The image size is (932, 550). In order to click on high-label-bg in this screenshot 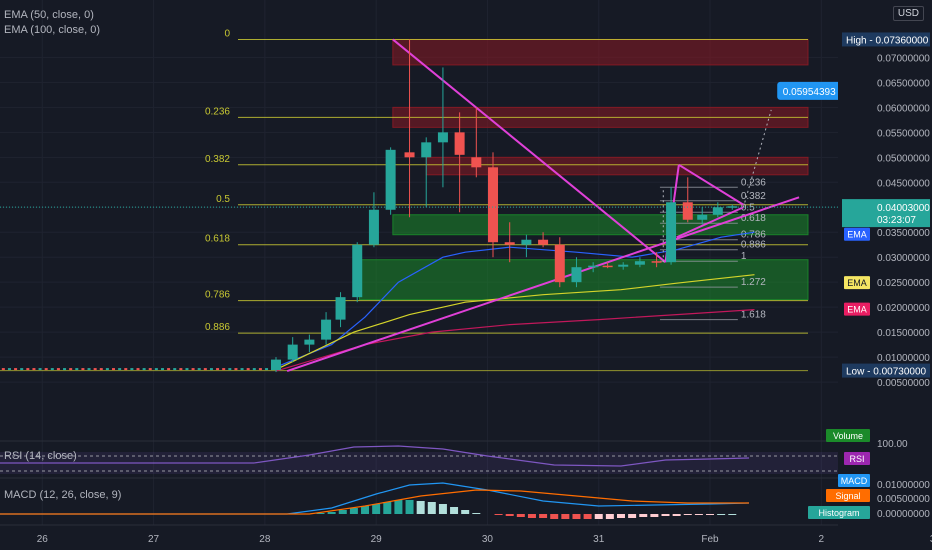, I will do `click(886, 39)`.